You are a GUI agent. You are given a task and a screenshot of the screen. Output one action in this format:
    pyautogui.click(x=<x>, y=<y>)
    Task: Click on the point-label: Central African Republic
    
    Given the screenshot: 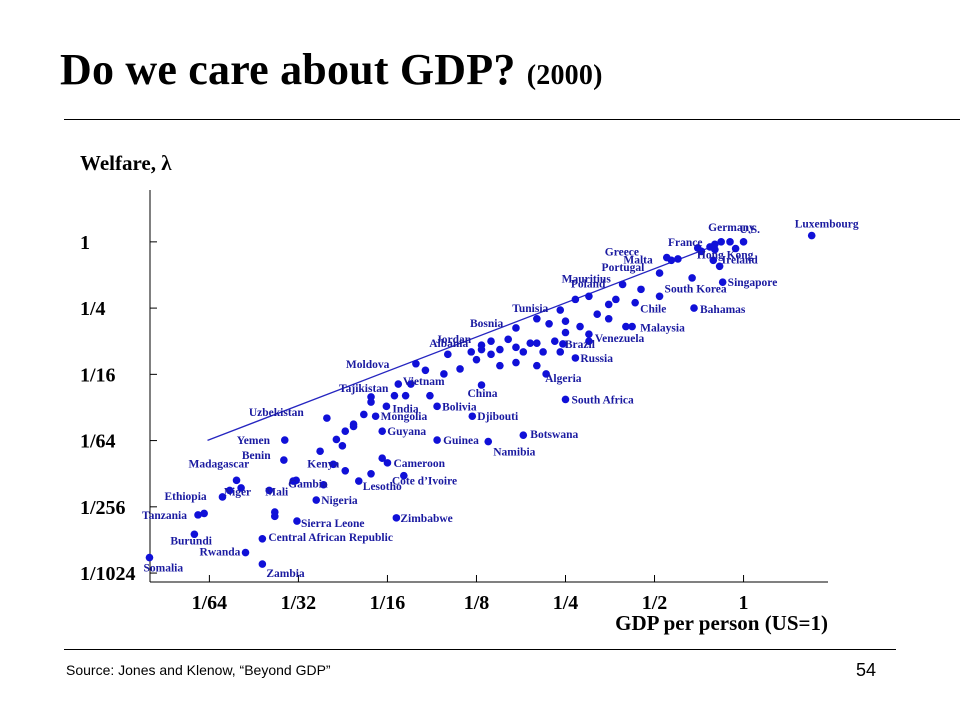 What is the action you would take?
    pyautogui.click(x=330, y=538)
    